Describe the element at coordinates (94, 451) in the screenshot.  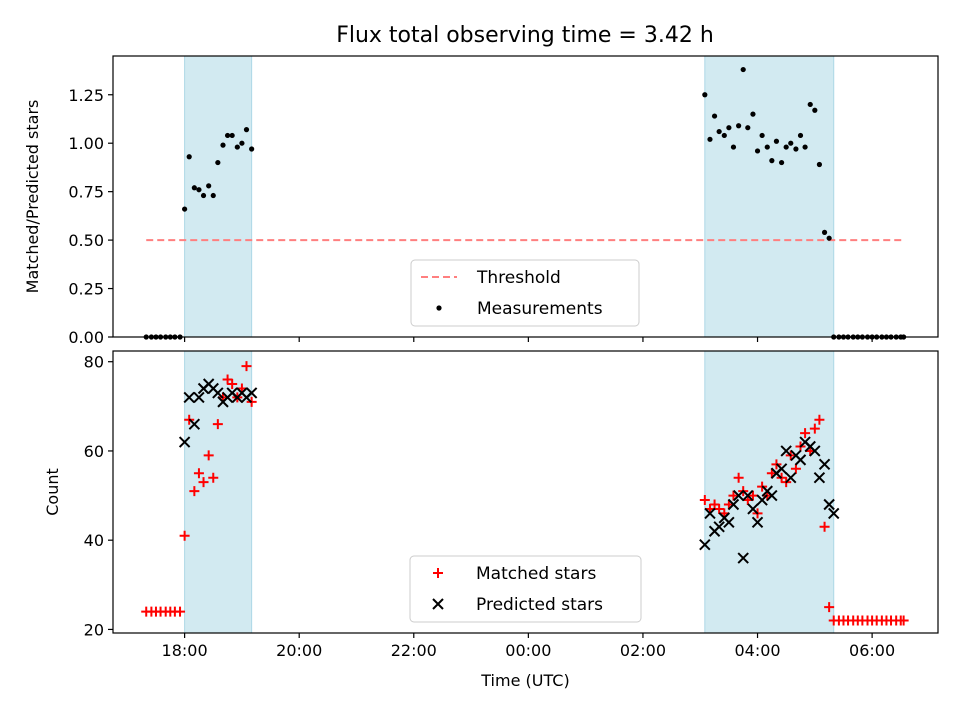
I see `y-tick-label: 60` at that location.